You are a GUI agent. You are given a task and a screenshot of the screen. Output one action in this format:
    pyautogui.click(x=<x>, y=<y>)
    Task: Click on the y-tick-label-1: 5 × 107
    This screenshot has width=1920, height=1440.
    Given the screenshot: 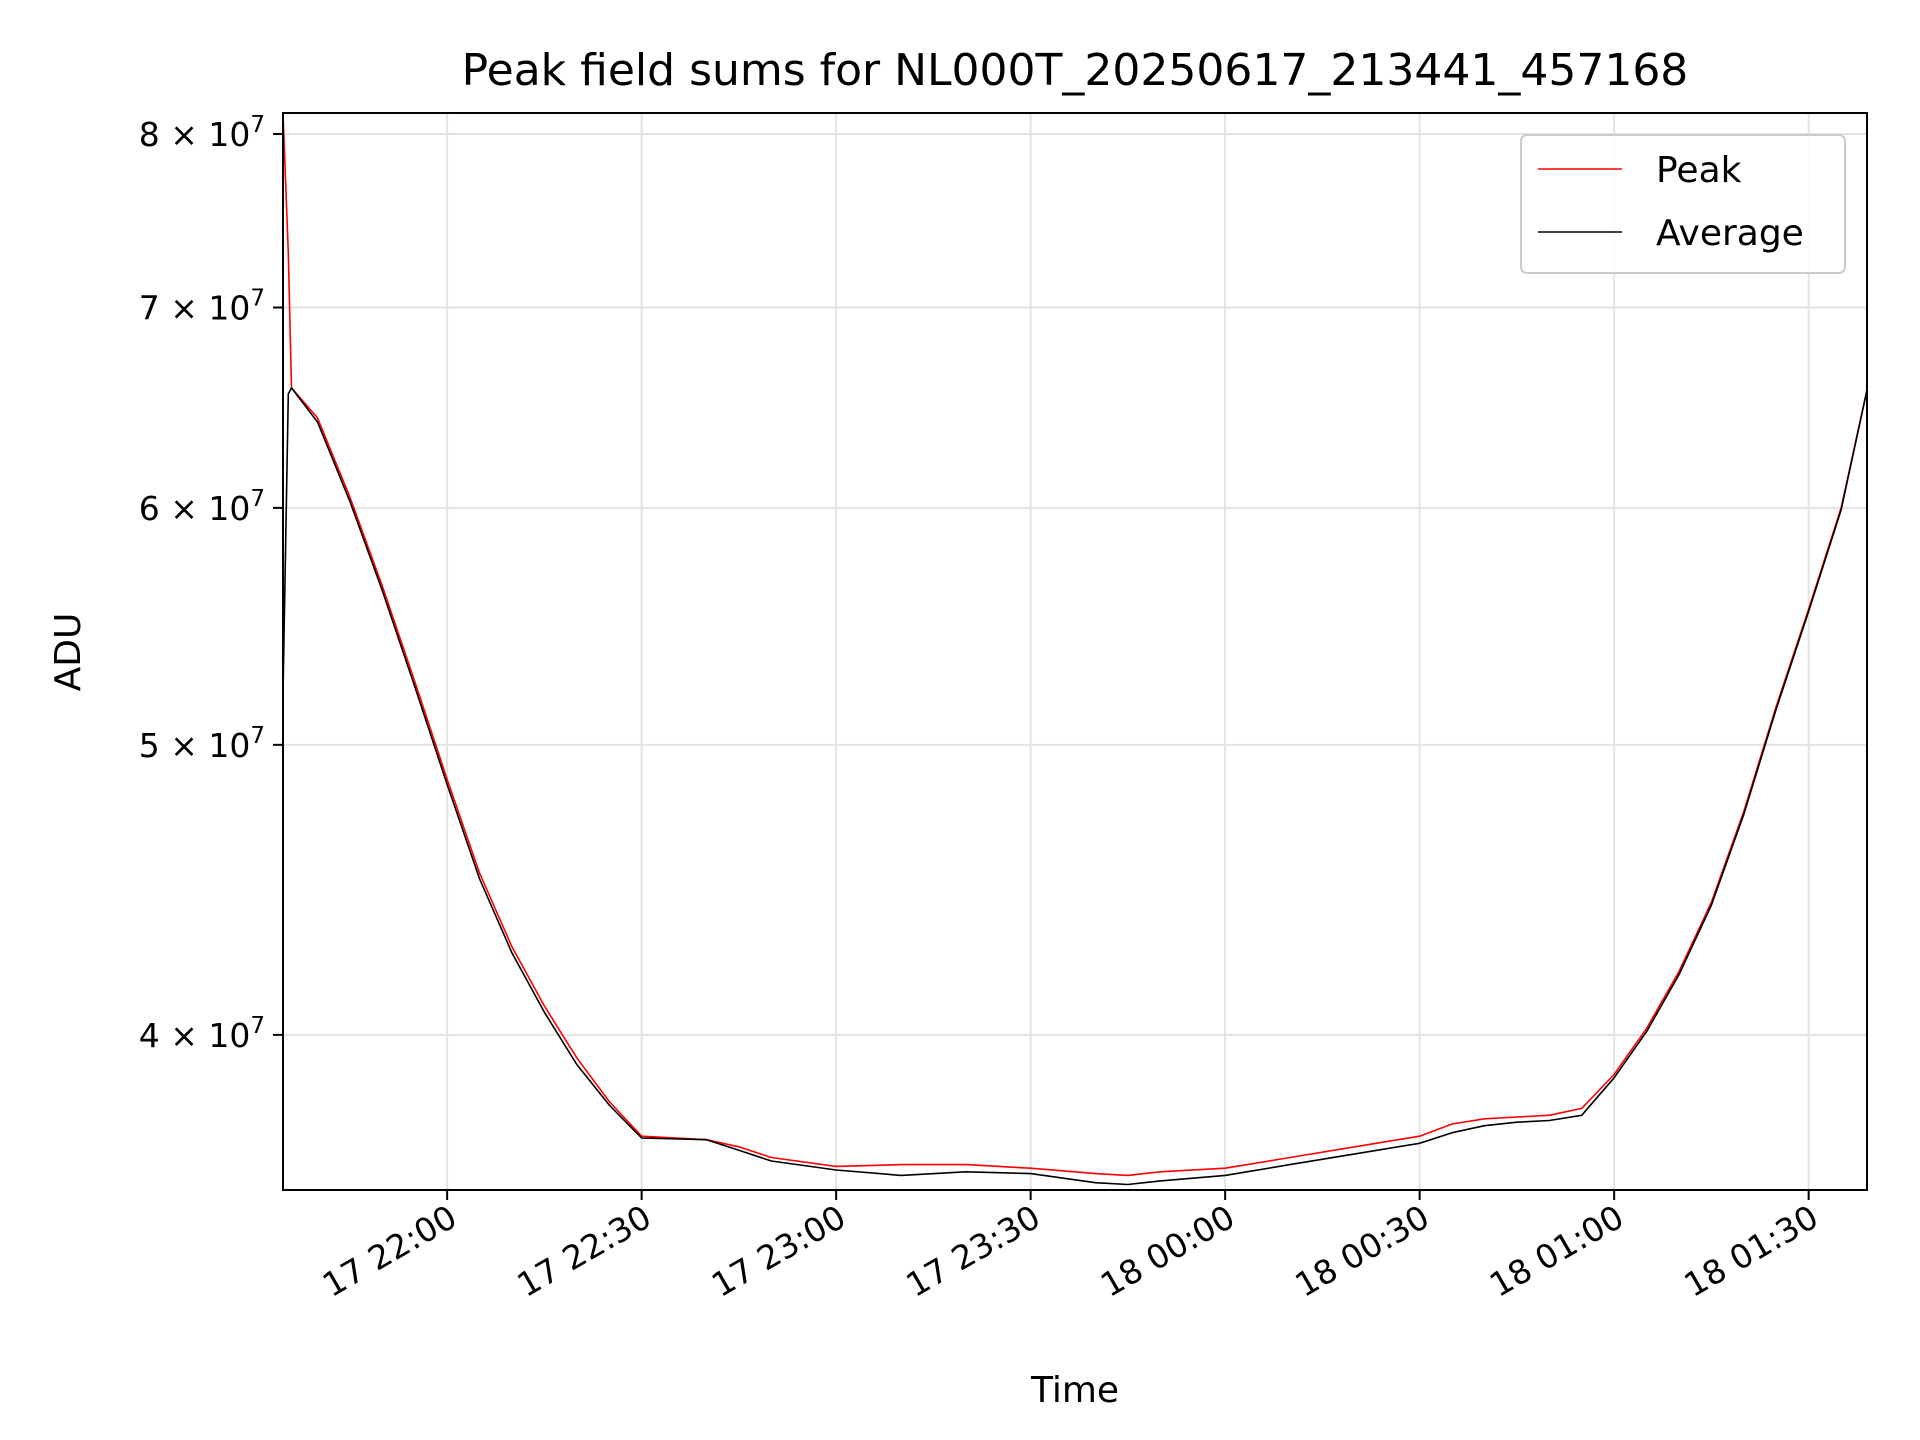 What is the action you would take?
    pyautogui.click(x=202, y=744)
    